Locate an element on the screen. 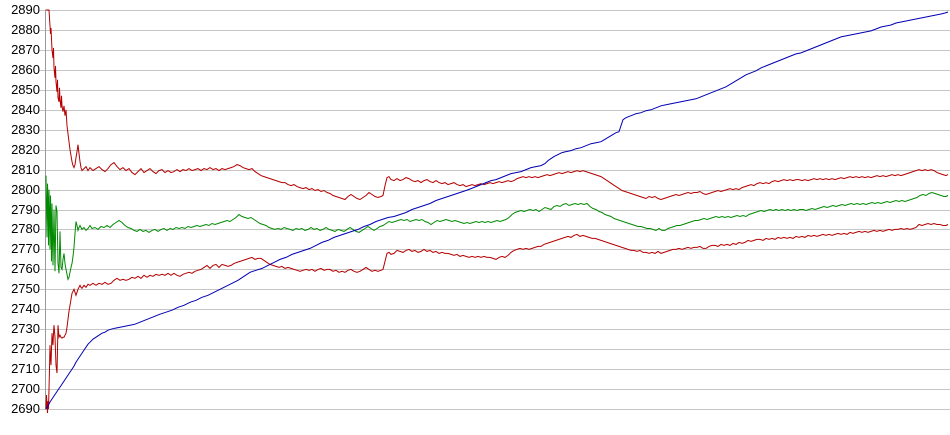 This screenshot has height=435, width=950. y-axis-label: 2840 is located at coordinates (25, 109).